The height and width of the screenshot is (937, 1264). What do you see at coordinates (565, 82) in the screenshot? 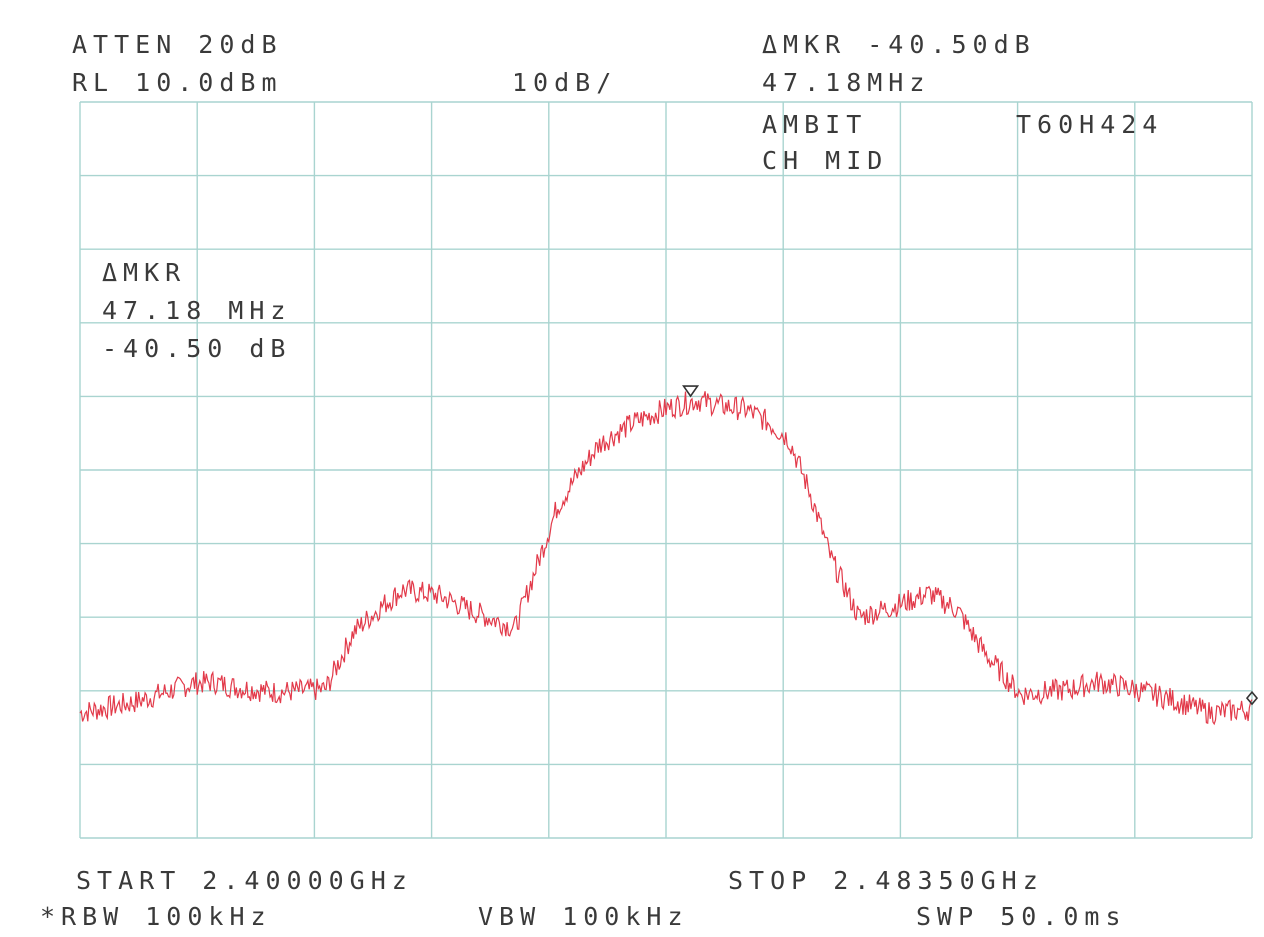
I see `scale-label: 10dB/` at bounding box center [565, 82].